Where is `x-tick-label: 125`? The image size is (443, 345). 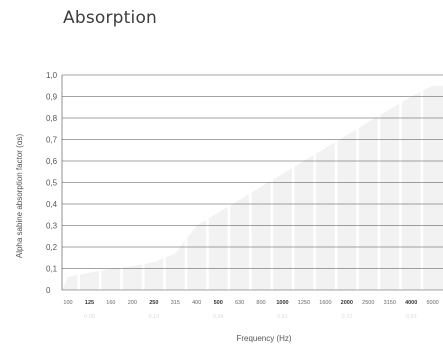
x-tick-label: 125 is located at coordinates (89, 303).